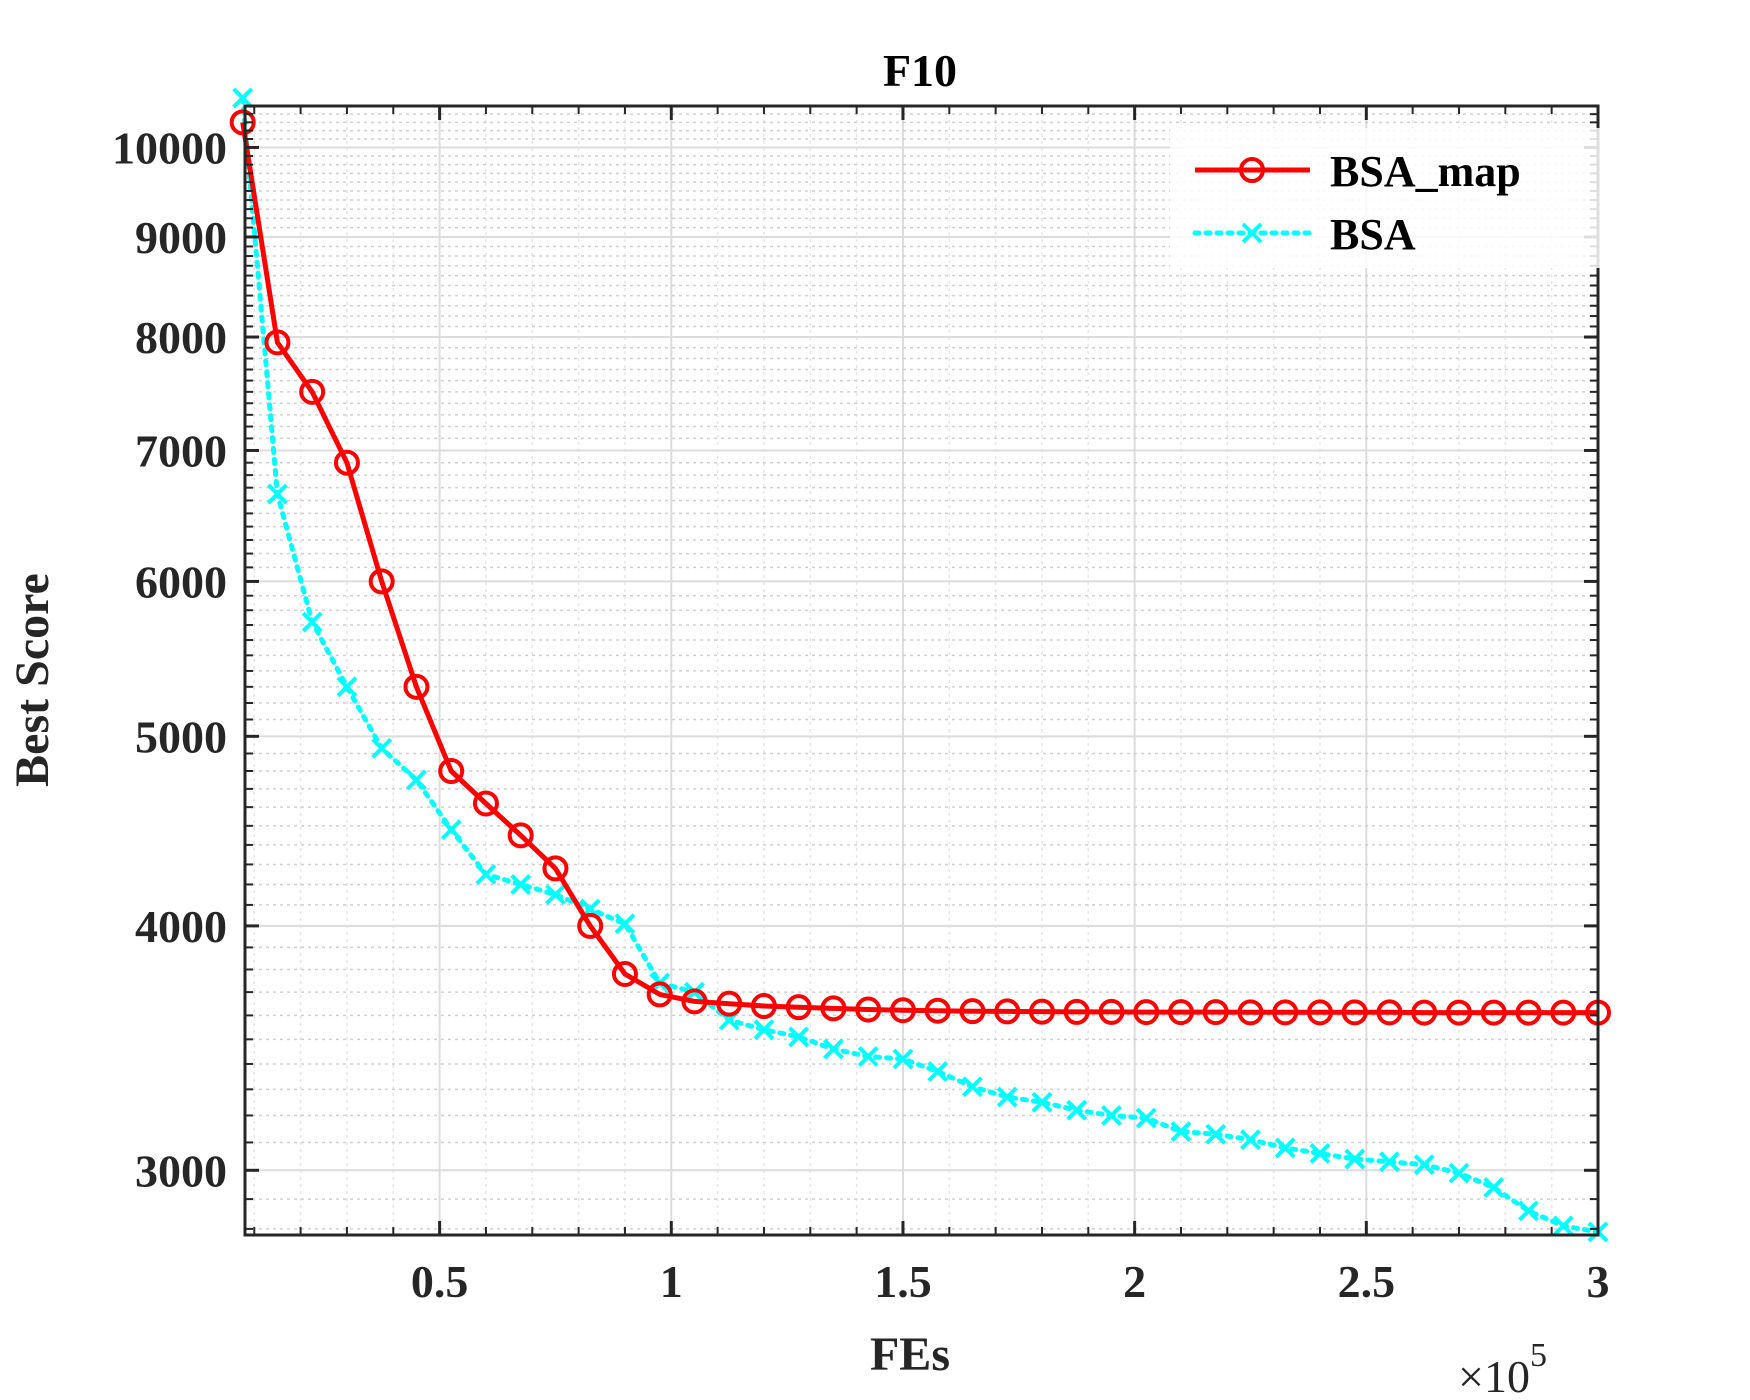 The image size is (1750, 1400). What do you see at coordinates (1252, 170) in the screenshot?
I see `legend-marker-bsa-map` at bounding box center [1252, 170].